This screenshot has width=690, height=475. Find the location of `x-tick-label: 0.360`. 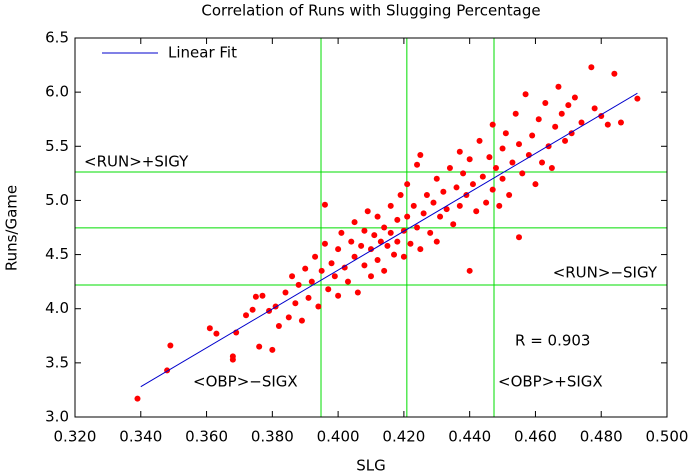

x-tick-label: 0.360 is located at coordinates (206, 437).